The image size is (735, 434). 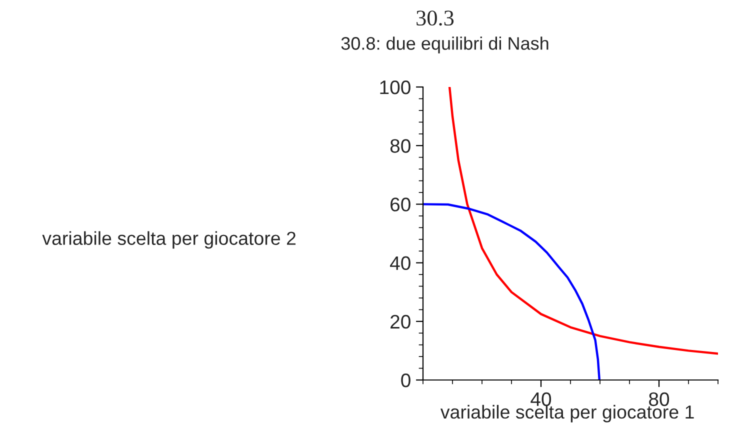 I want to click on chart-subtitle: 30.8: due equilibri di Nash, so click(x=444, y=45).